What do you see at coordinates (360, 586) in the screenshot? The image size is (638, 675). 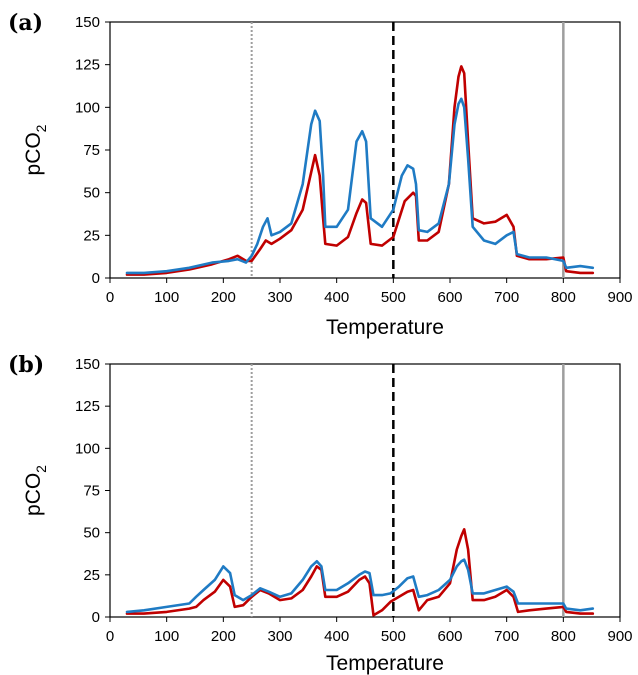 I see `series-line-blue` at bounding box center [360, 586].